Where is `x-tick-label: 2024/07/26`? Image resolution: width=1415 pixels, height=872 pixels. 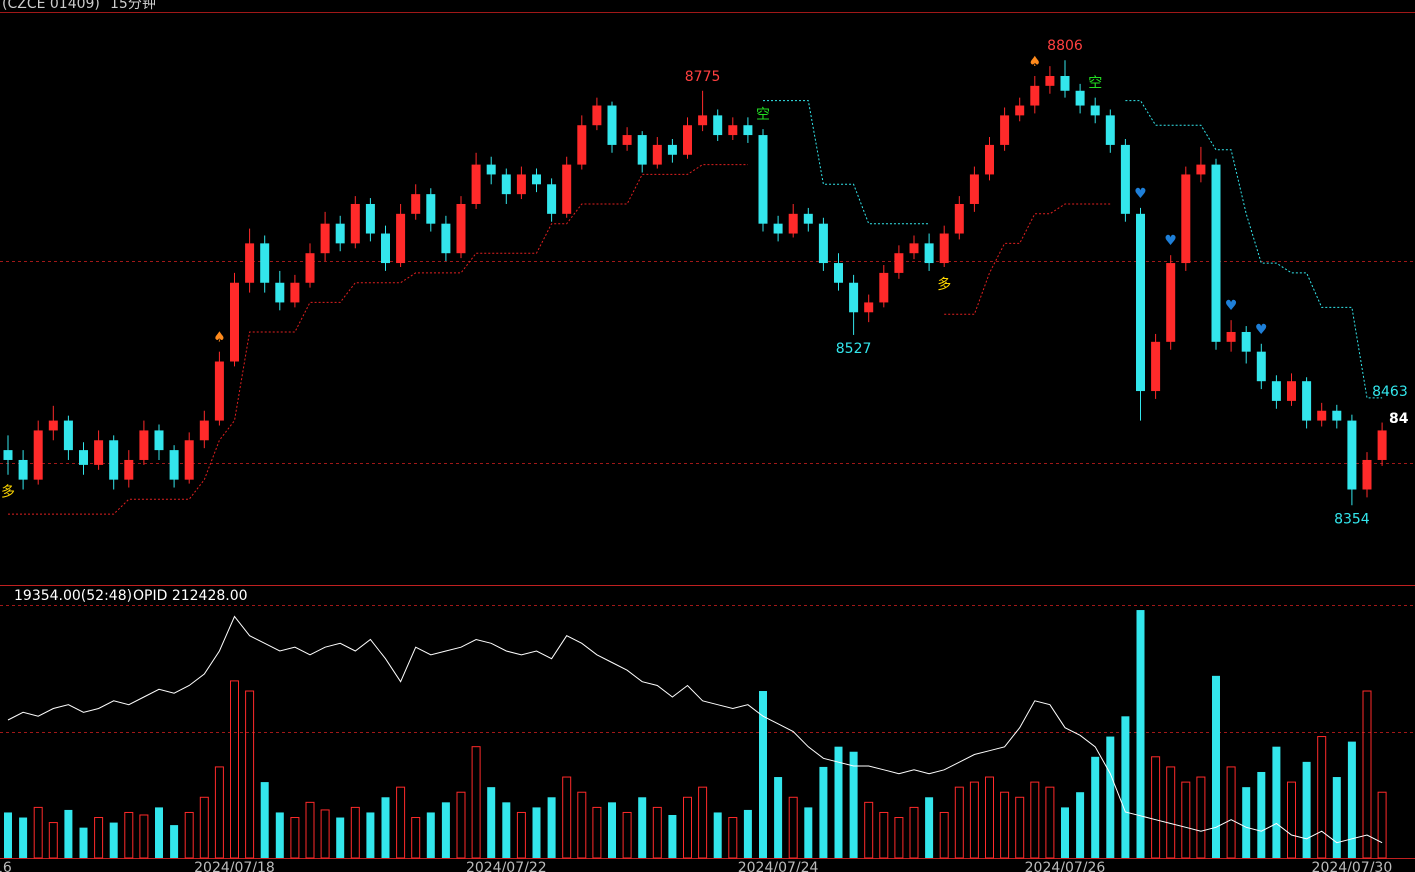 x-tick-label: 2024/07/26 is located at coordinates (1065, 866).